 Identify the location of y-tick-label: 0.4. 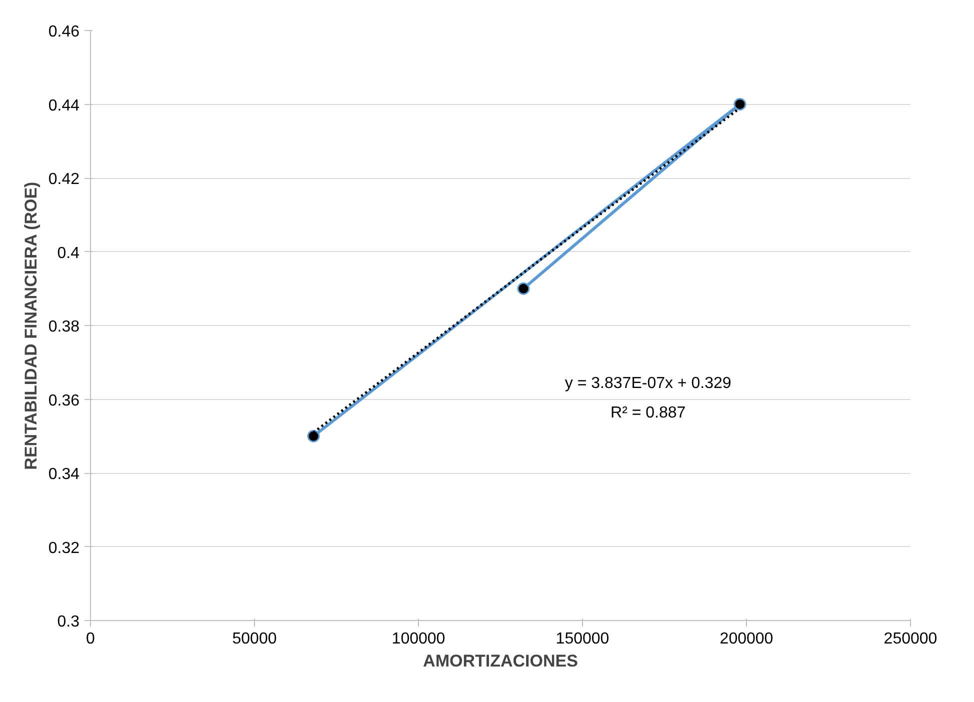
(68, 253).